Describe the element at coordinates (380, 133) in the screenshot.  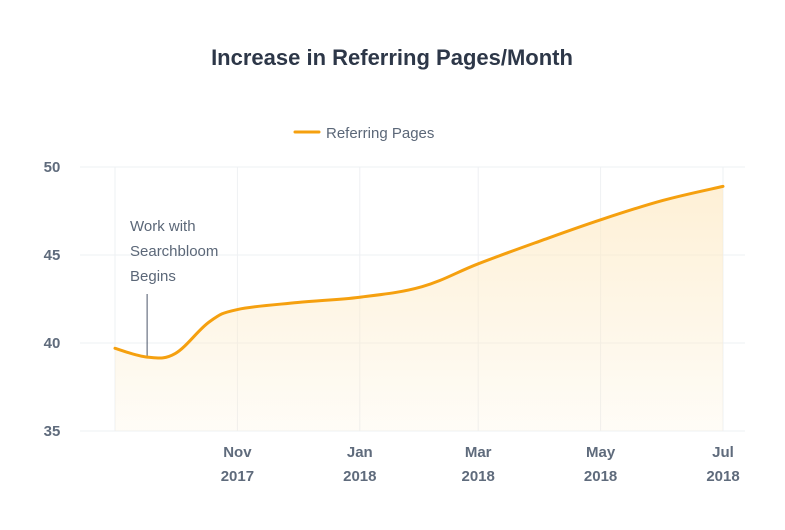
I see `legend-label: Referring Pages` at that location.